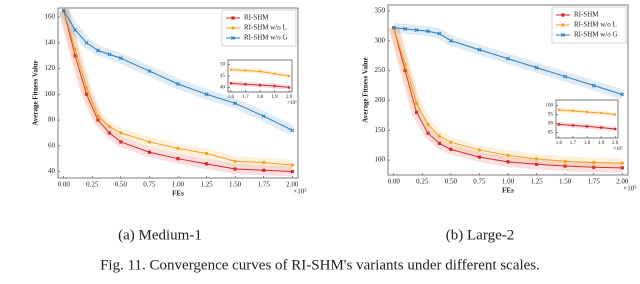  What do you see at coordinates (223, 76) in the screenshot?
I see `y-tick-label: 45` at bounding box center [223, 76].